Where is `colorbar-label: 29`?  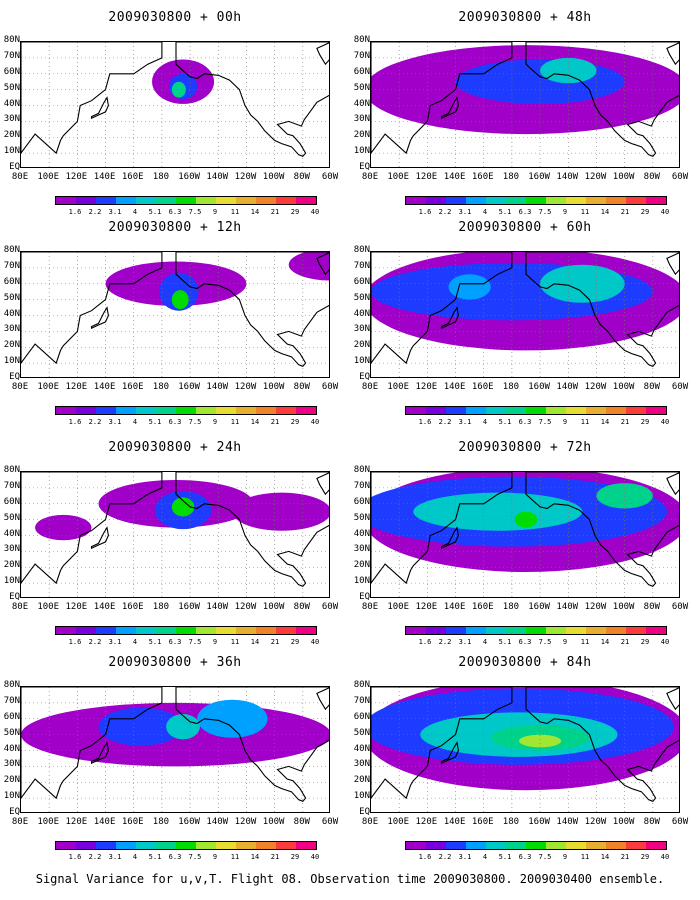
colorbar-label: 29 is located at coordinates (295, 857).